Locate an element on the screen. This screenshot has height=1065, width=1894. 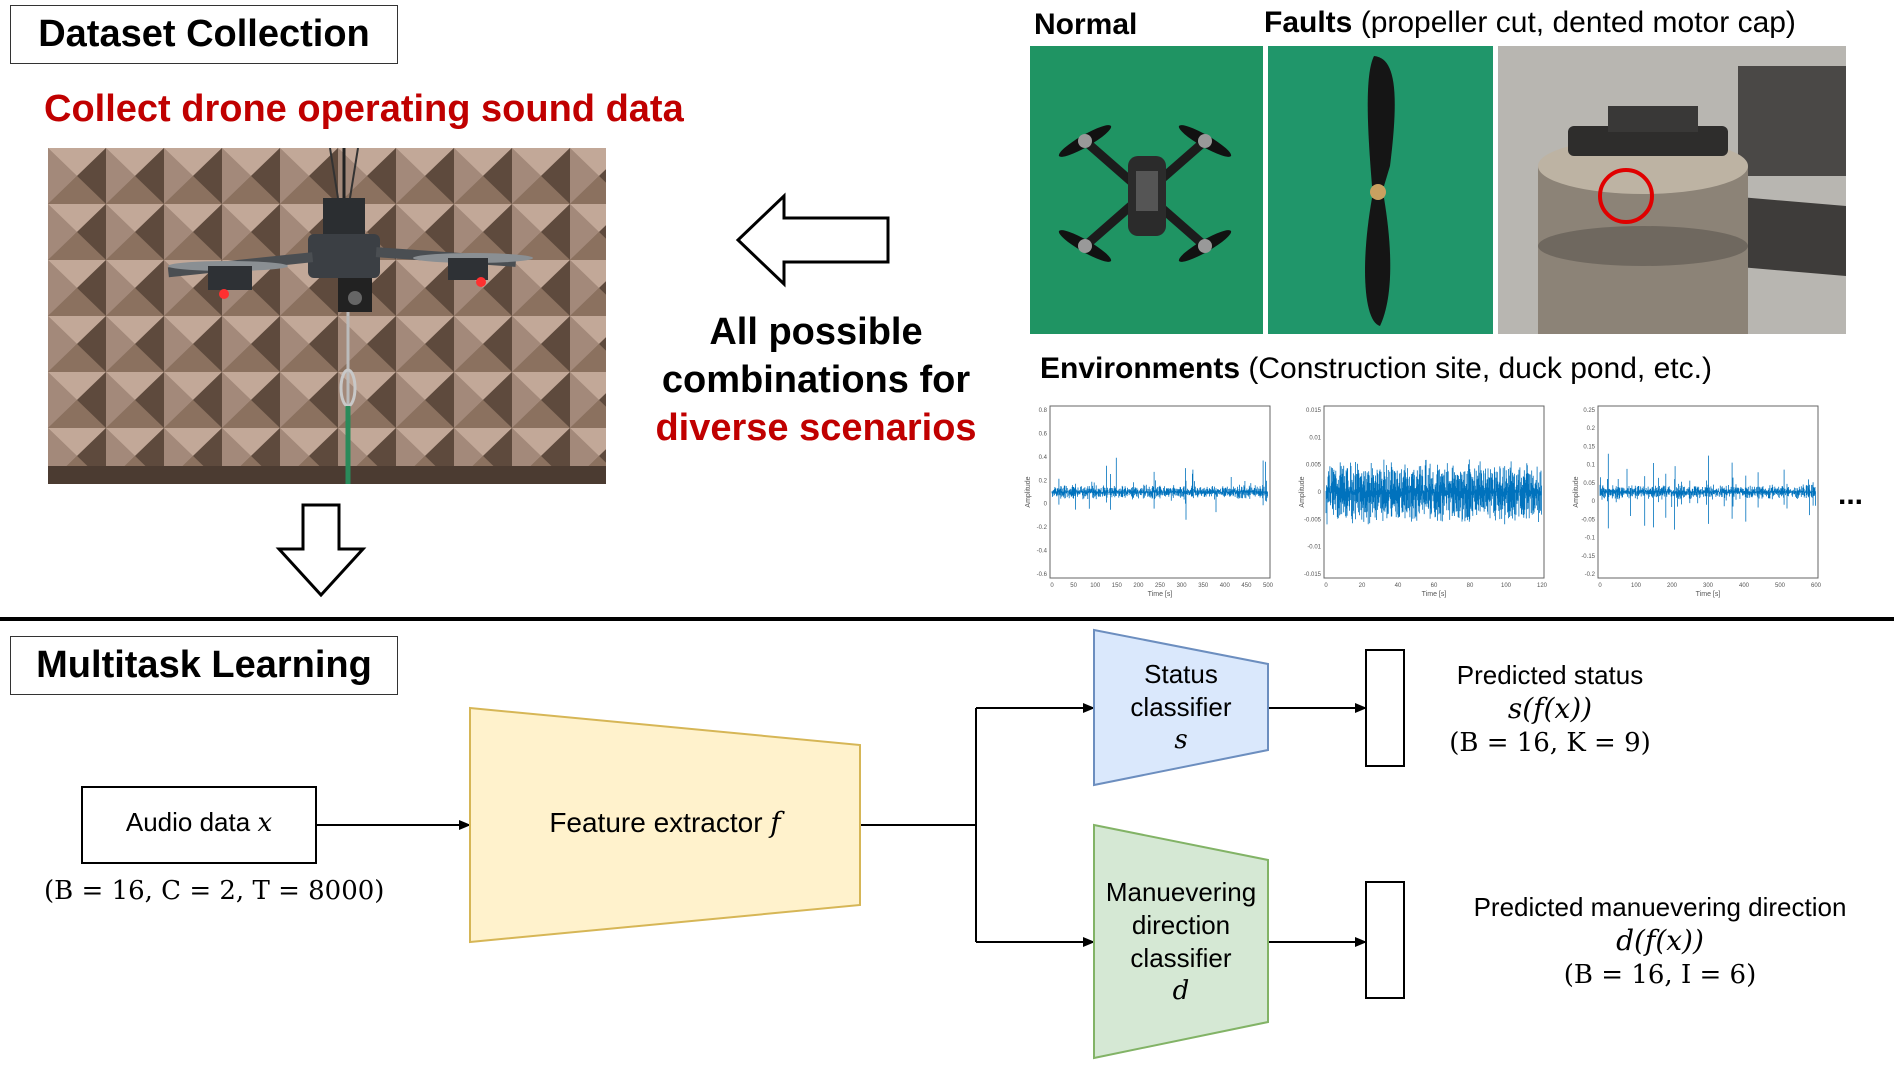
y-tick-label: 0.6 is located at coordinates (1043, 434).